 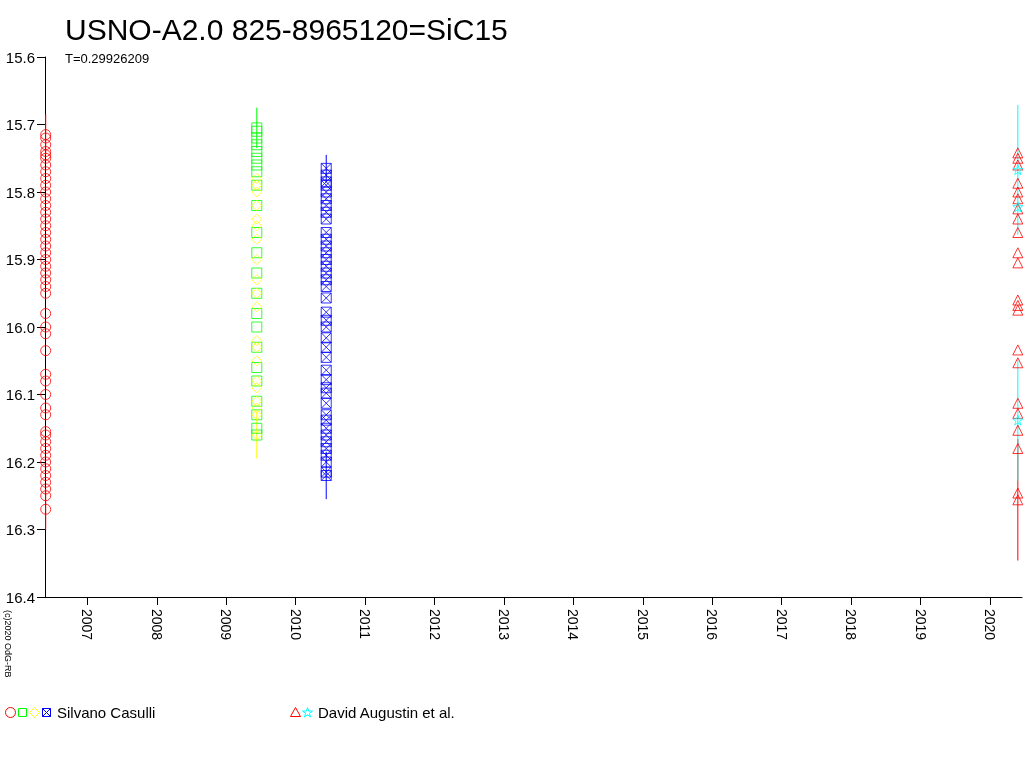 I want to click on chart-title: USNO-A2.0 825-8965120=SiC15, so click(x=286, y=29).